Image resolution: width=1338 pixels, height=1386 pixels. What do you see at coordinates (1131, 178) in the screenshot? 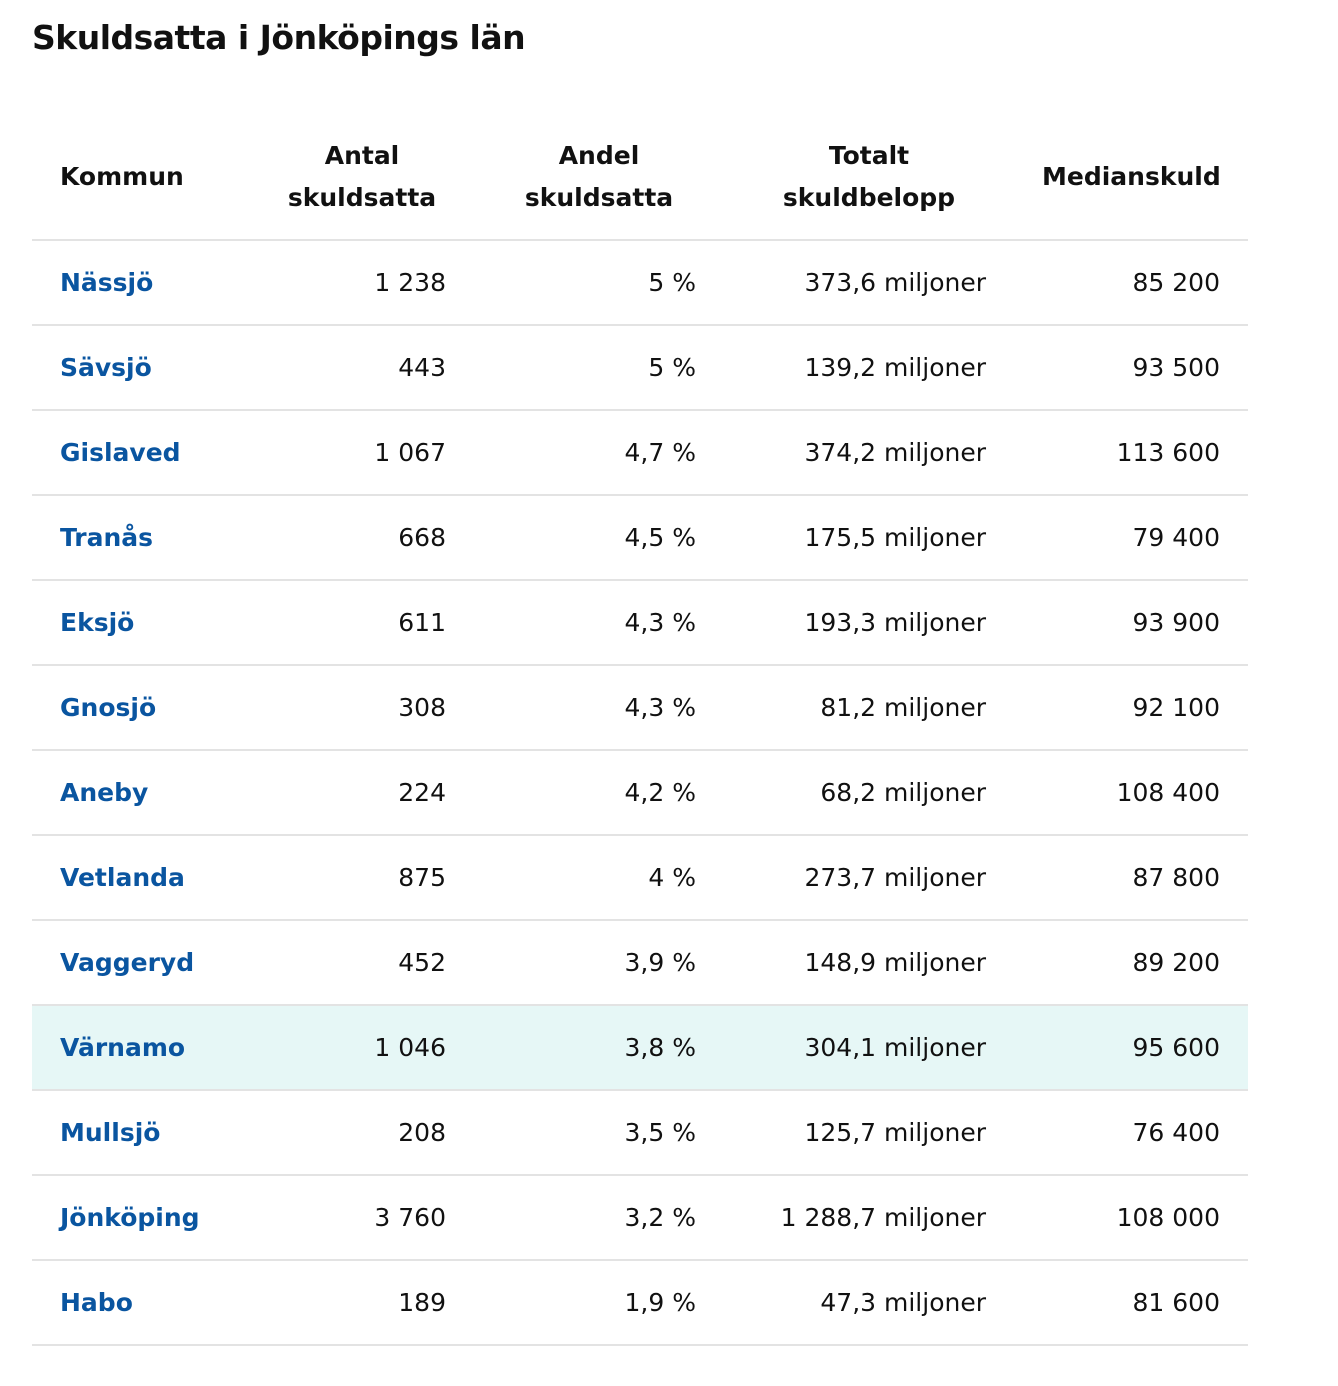
I see `header-median: Medianskuld` at bounding box center [1131, 178].